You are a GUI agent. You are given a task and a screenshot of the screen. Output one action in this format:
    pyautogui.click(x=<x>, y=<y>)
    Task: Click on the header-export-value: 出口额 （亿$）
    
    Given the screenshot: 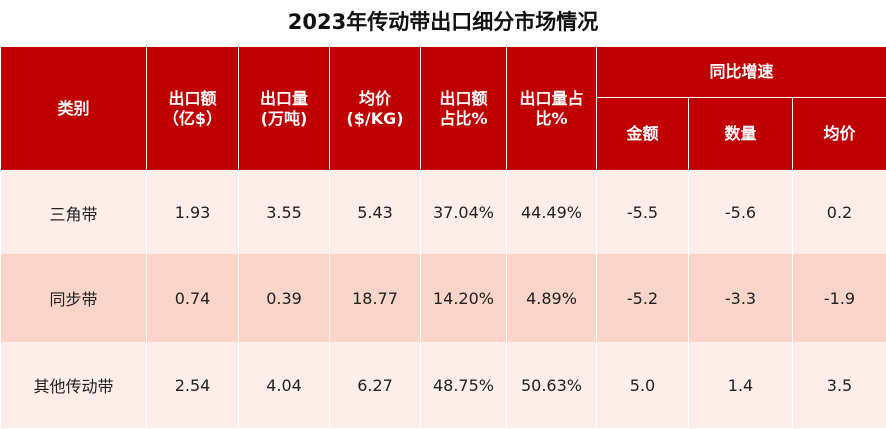 What is the action you would take?
    pyautogui.click(x=192, y=108)
    